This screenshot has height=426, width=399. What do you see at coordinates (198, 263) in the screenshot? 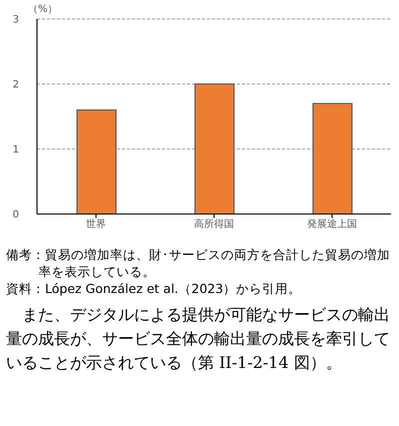
I see `text: 備考：貿易の増加率は、財･サービスの両方を合計した貿易の増加率を表示している。` at bounding box center [198, 263].